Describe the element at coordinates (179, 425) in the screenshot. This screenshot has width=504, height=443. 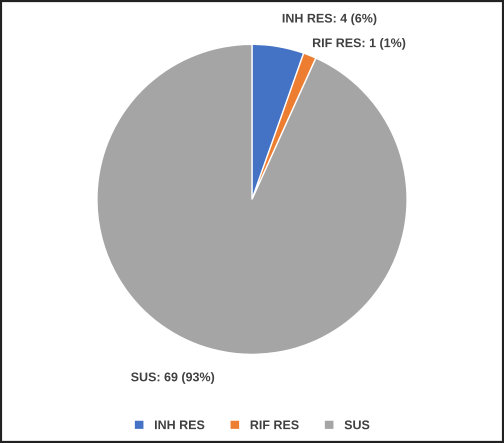
I see `legend-label: INH RES` at that location.